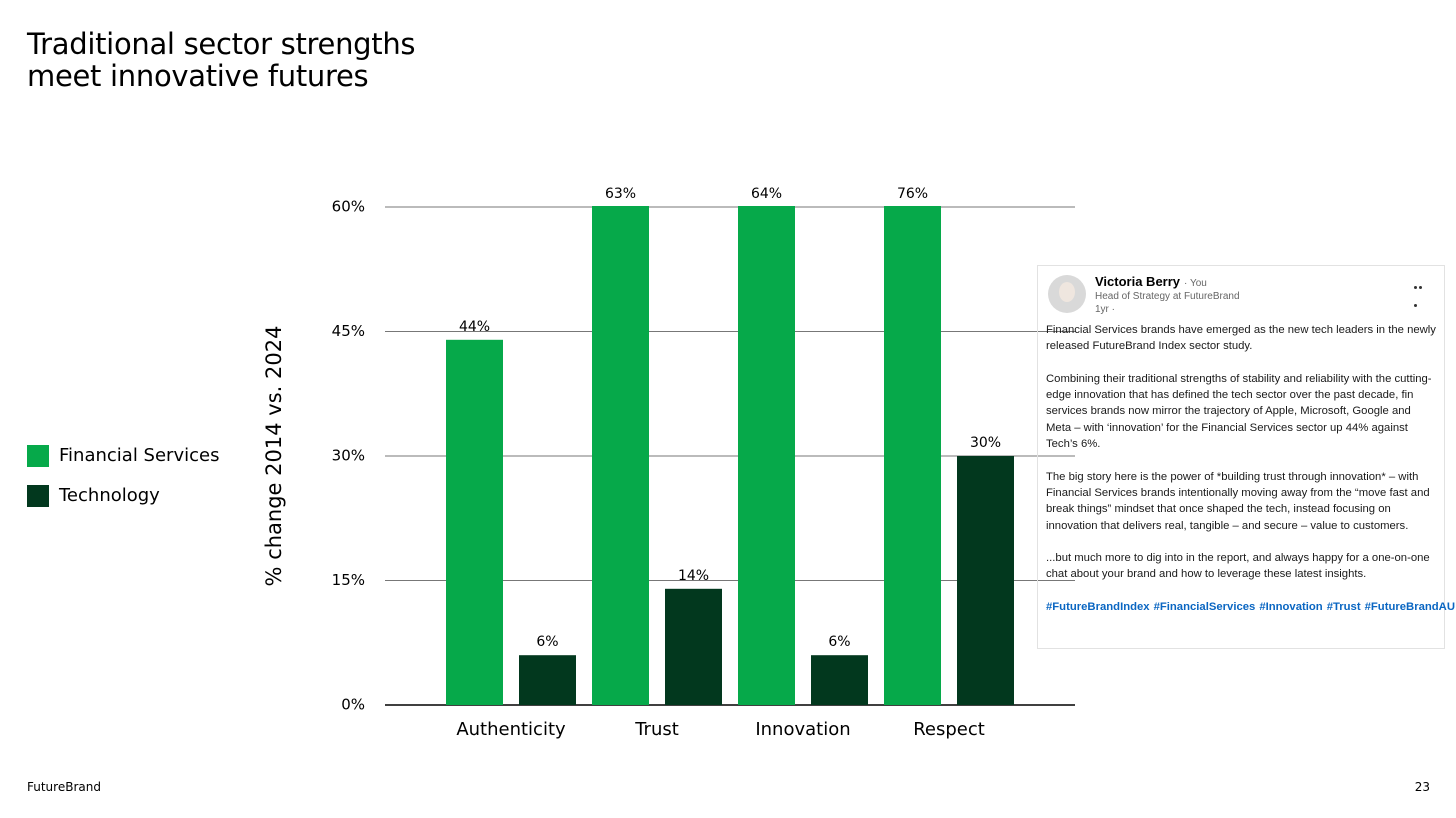  I want to click on y-axis-label: % change 2014 vs. 2024, so click(274, 456).